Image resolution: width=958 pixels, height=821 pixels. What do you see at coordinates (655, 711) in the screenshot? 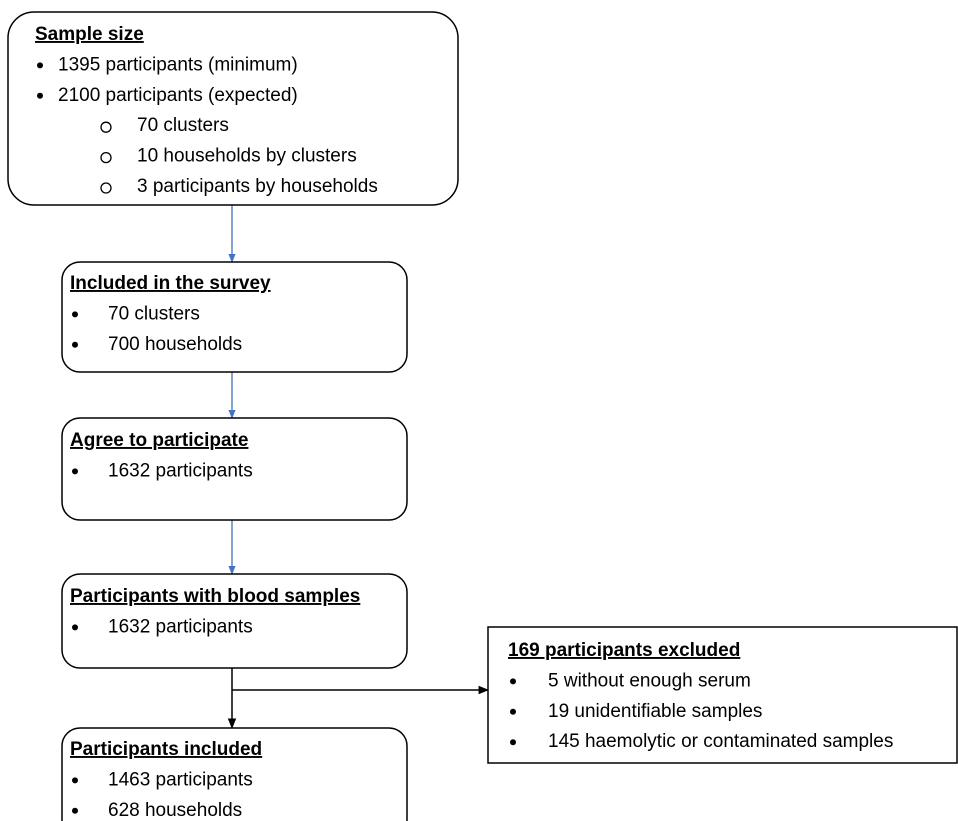
I see `node-item: 19 unidentifiable samples` at bounding box center [655, 711].